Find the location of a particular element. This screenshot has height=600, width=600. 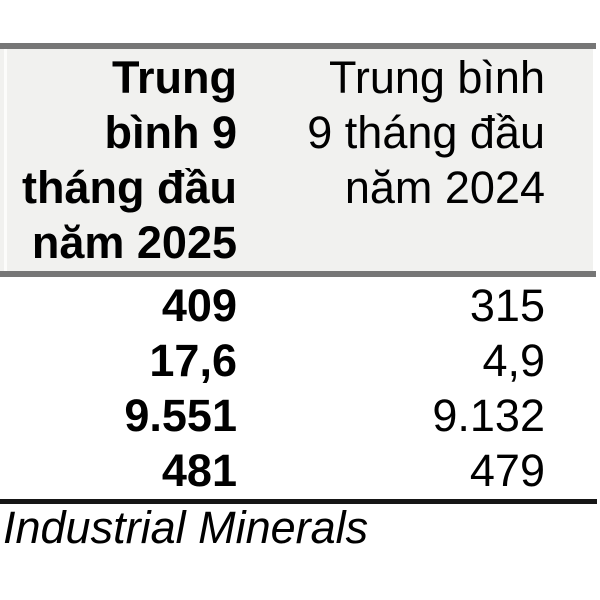

table-top-border is located at coordinates (298, 46).